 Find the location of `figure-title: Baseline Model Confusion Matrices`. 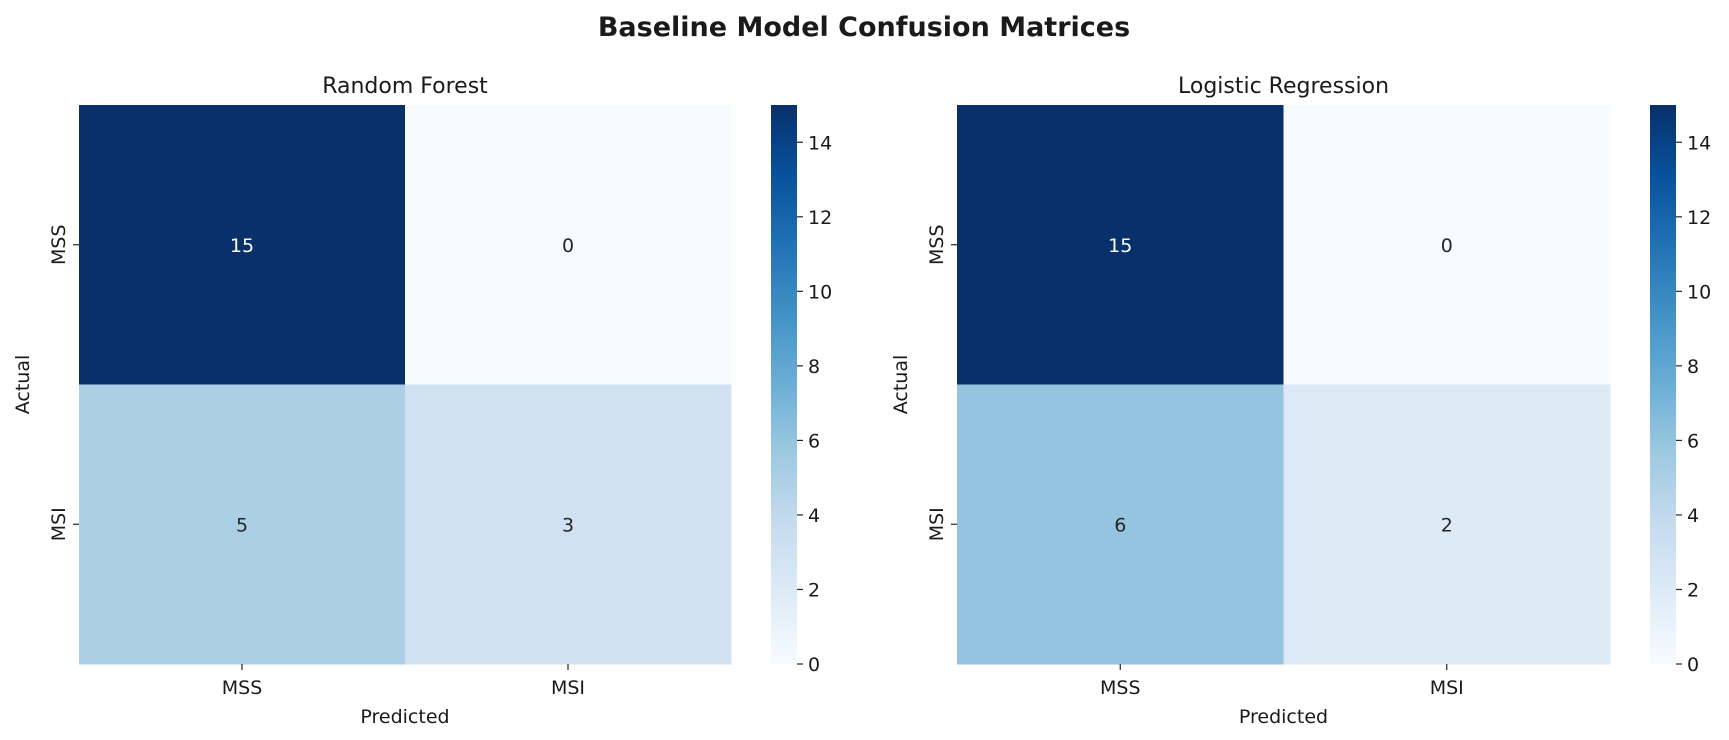

figure-title: Baseline Model Confusion Matrices is located at coordinates (864, 27).